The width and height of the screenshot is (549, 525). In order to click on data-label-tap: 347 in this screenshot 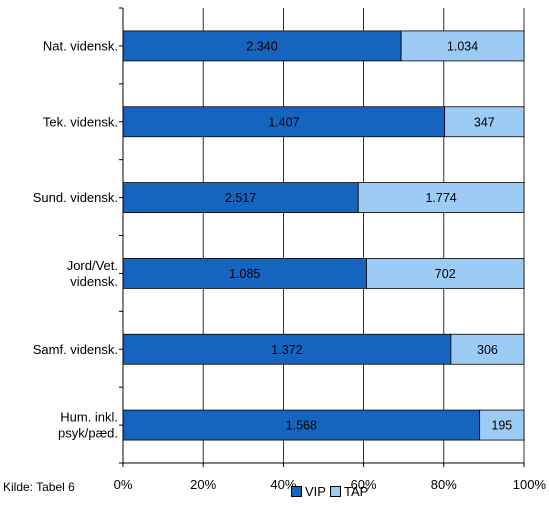, I will do `click(484, 122)`.